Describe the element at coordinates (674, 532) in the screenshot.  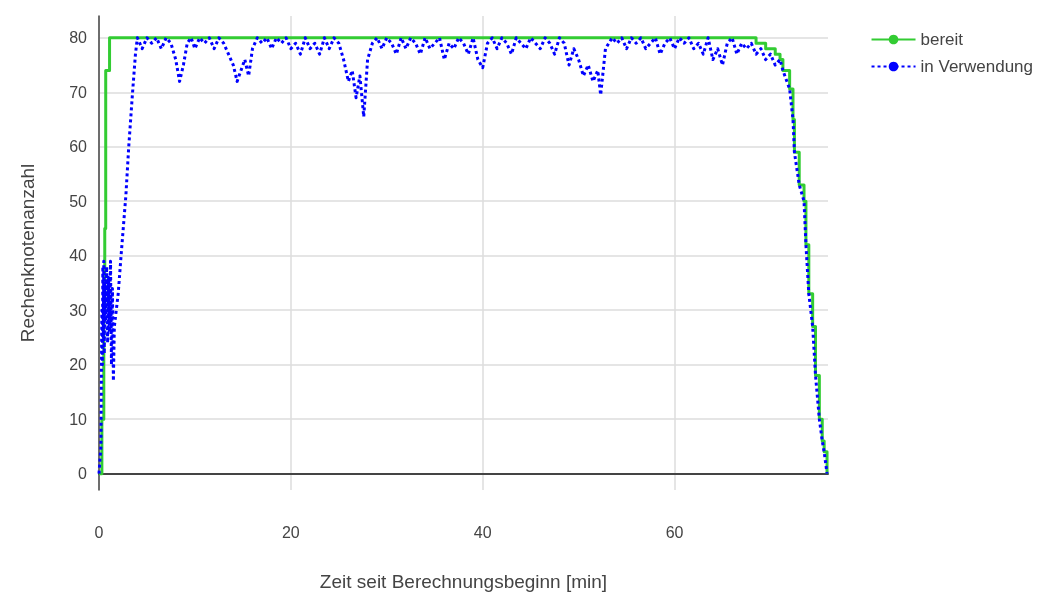
I see `x-tick-label: 60` at that location.